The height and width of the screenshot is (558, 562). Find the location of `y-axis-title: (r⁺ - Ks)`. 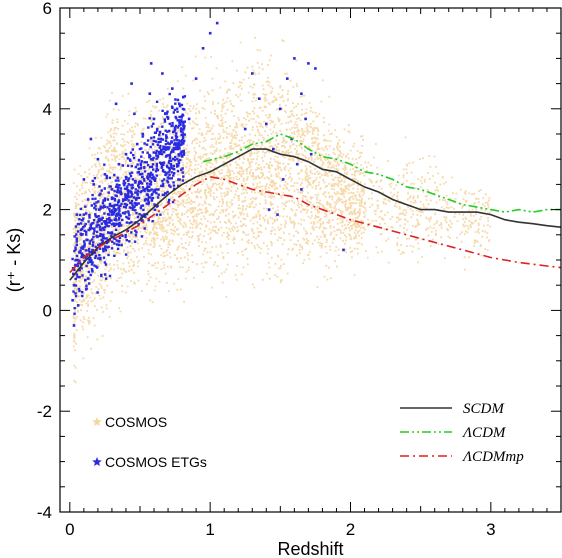

y-axis-title: (r⁺ - Ks) is located at coordinates (14, 260).